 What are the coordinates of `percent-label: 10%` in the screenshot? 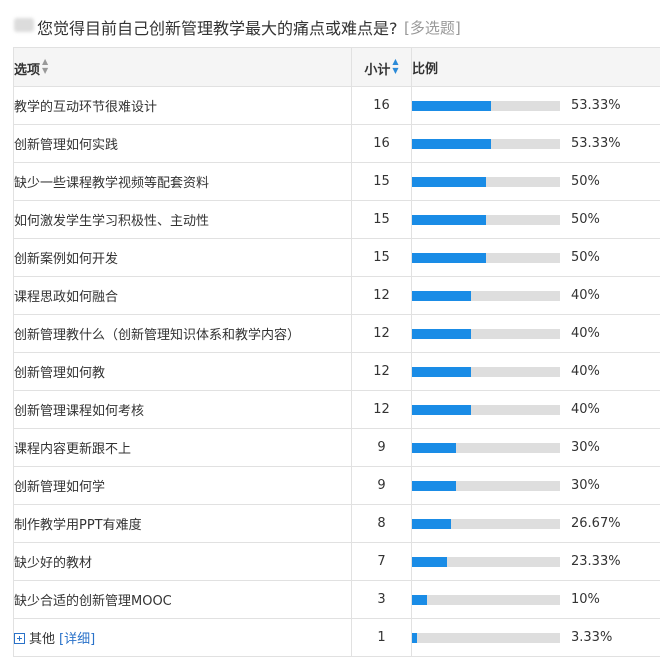 It's located at (585, 599).